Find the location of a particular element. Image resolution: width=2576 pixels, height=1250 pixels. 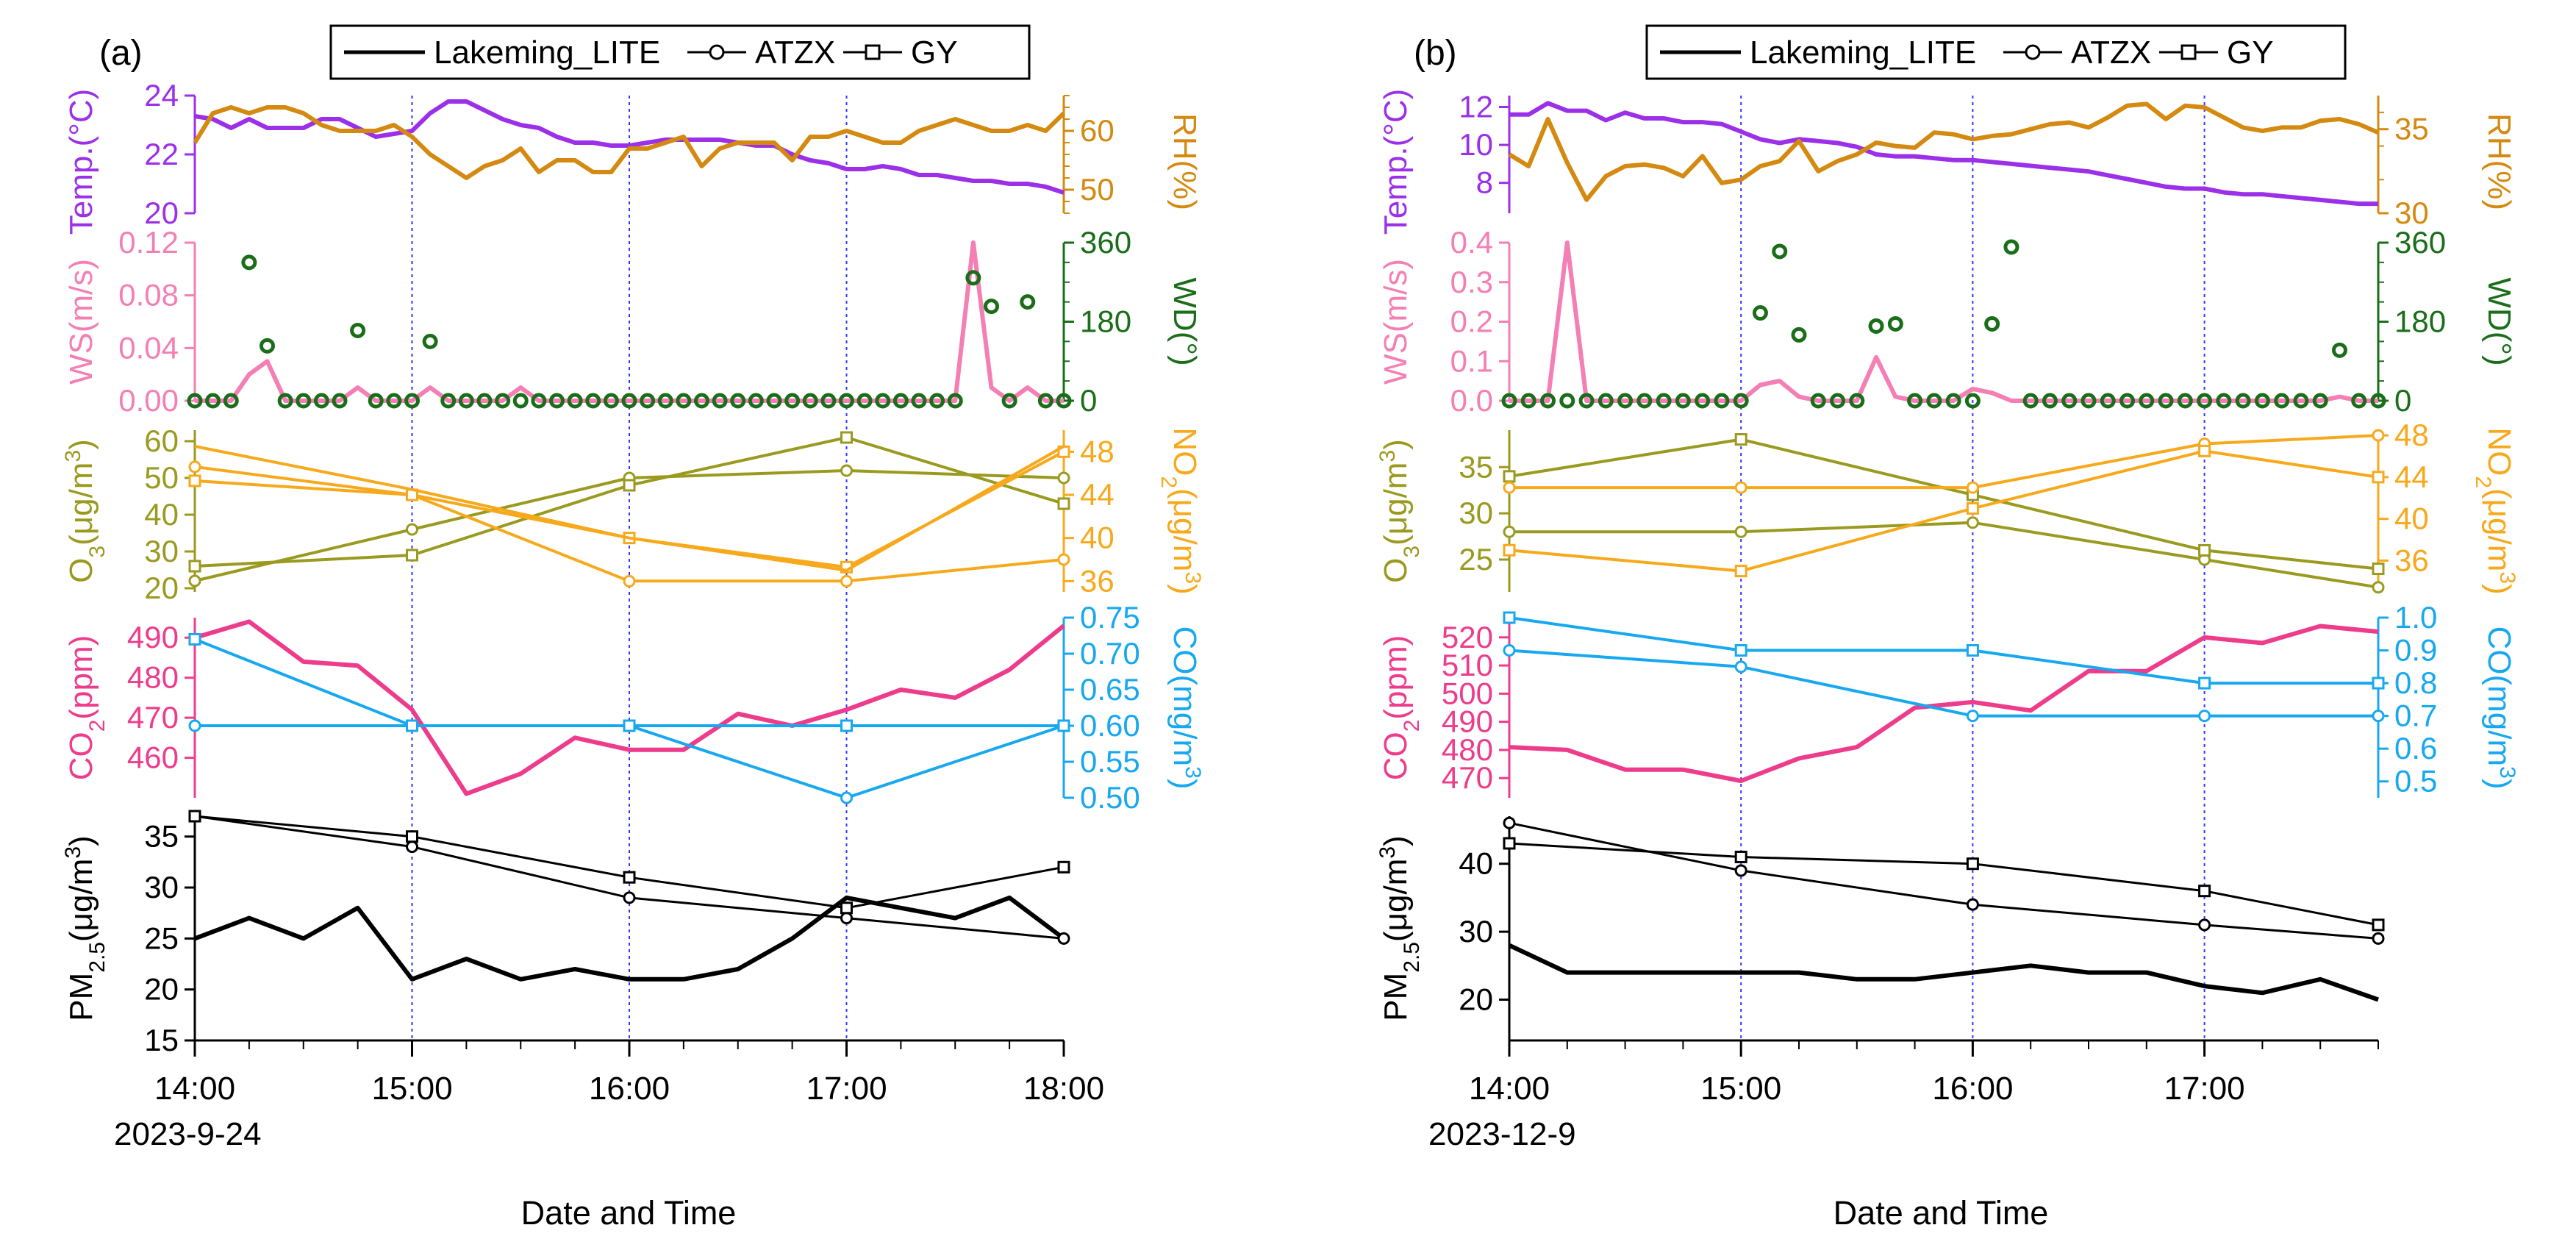

pm-axis-tick-label: 40 is located at coordinates (1476, 864).